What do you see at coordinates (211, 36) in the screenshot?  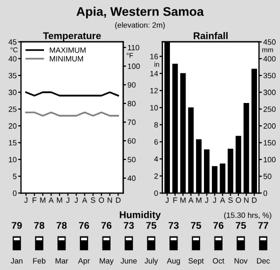 I see `chart-title: Rainfall` at bounding box center [211, 36].